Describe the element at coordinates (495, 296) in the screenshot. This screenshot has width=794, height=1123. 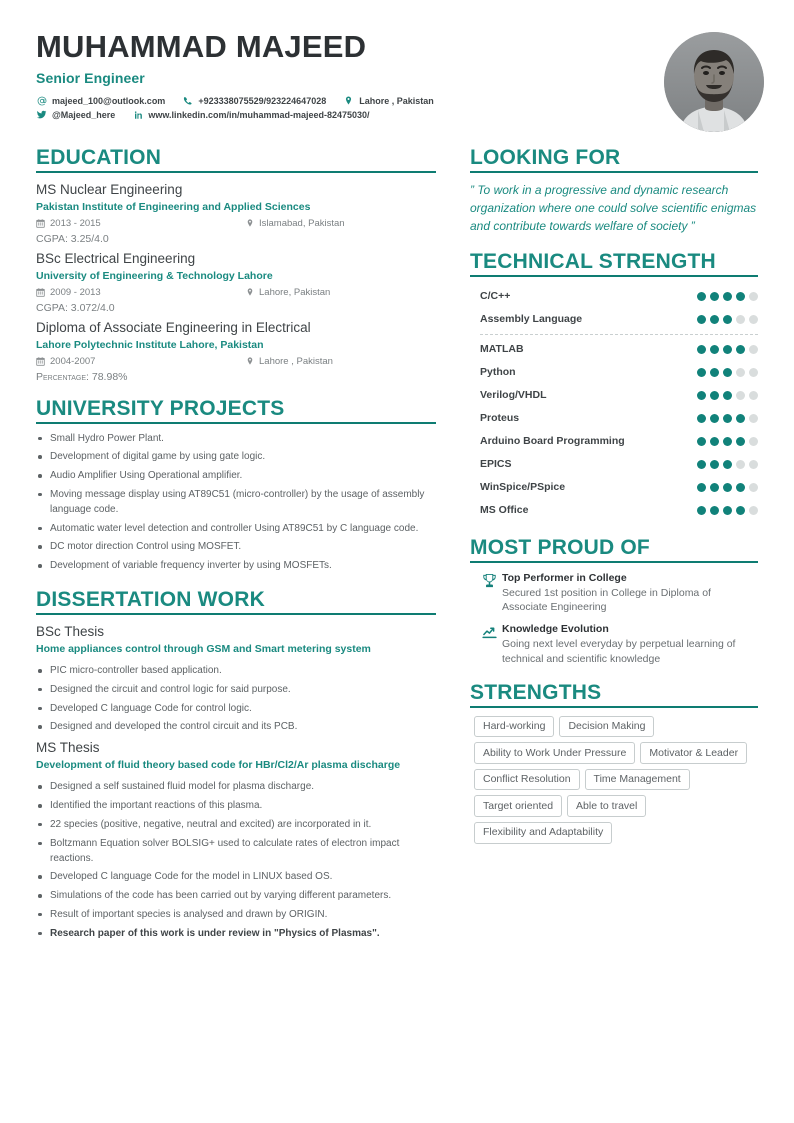
I see `skill-label: C/C++` at that location.